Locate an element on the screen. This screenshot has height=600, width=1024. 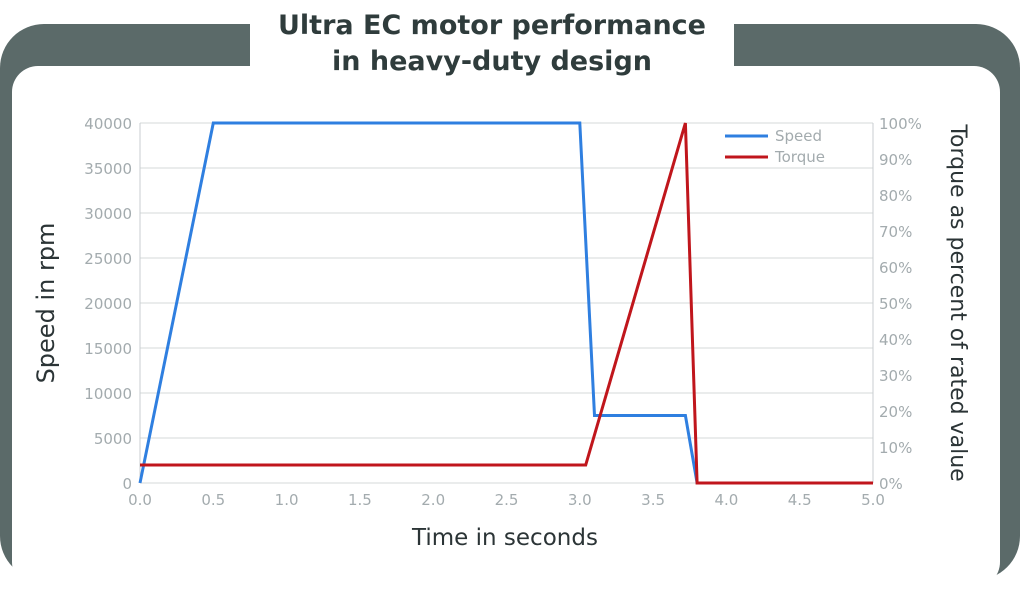
legend: Speed Torque is located at coordinates (775, 146).